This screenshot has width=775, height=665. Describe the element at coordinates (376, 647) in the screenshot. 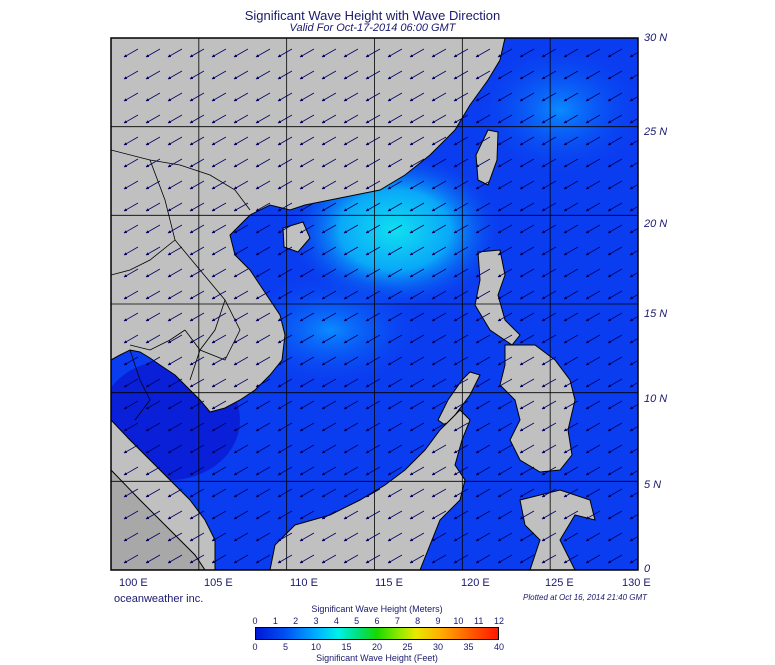

I see `legend-feet-tick: 20` at that location.